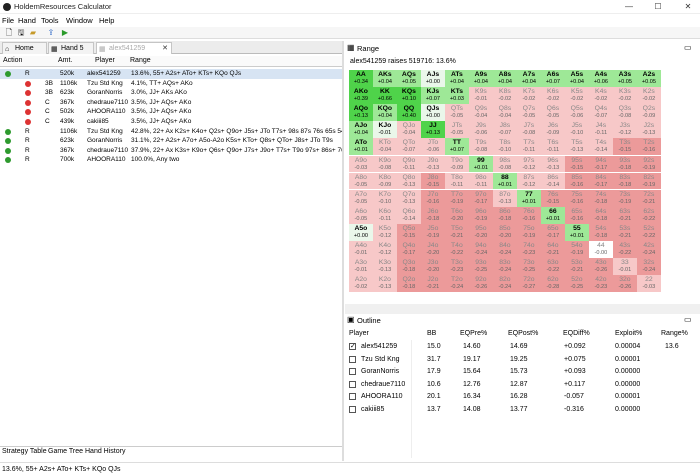 The image size is (700, 476). I want to click on range-cell: QTs -0.05, so click(457, 113).